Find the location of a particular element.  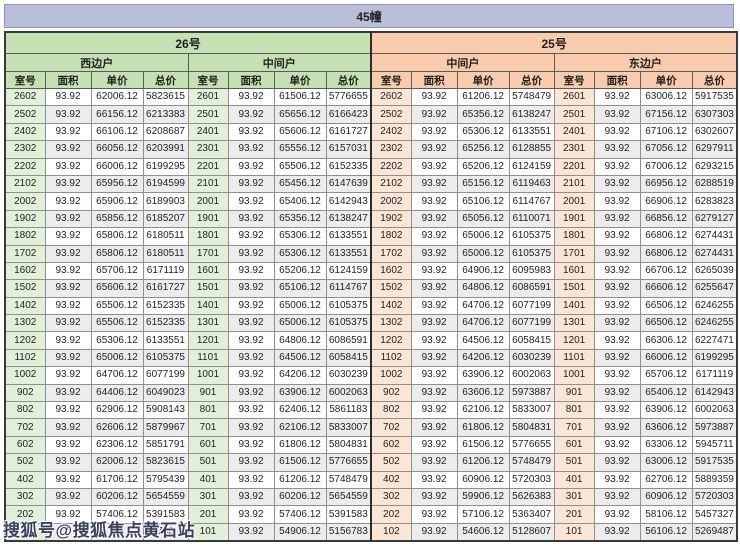

total-price-cell: 6105375 is located at coordinates (531, 236).